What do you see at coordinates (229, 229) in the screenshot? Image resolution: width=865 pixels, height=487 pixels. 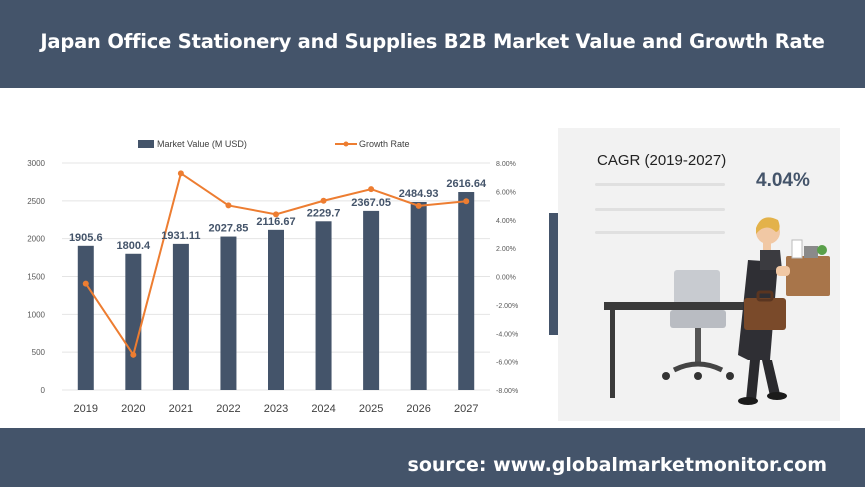 I see `bar-data-label: 2027.85` at bounding box center [229, 229].